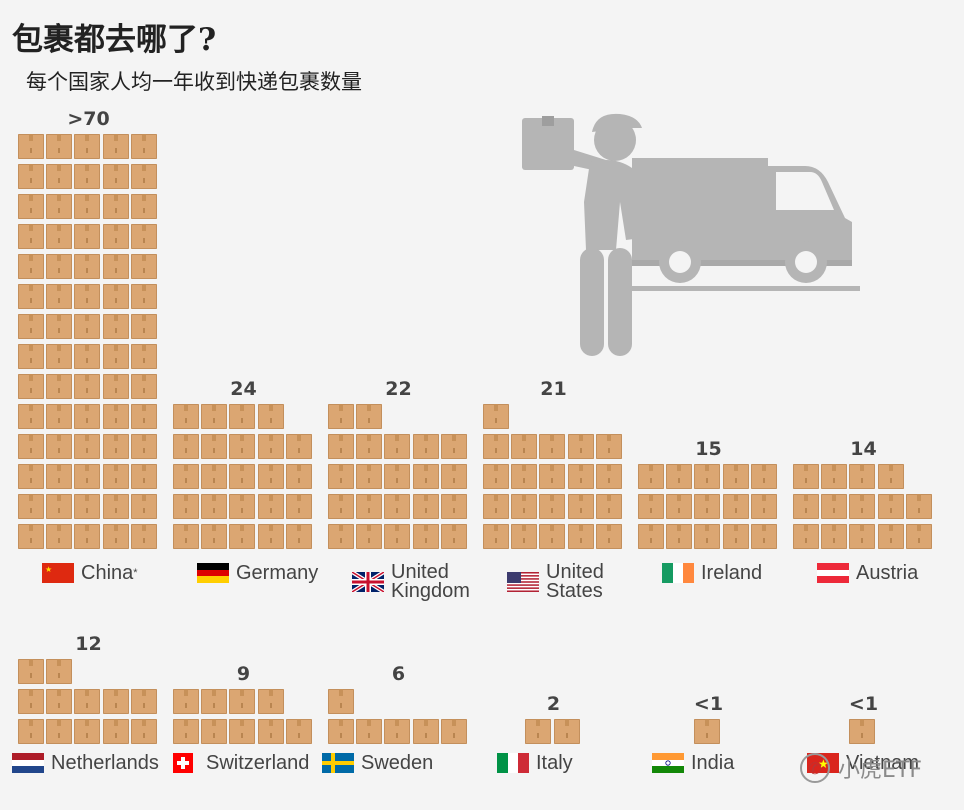 This screenshot has width=964, height=810. What do you see at coordinates (243, 674) in the screenshot?
I see `value-label: 9` at bounding box center [243, 674].